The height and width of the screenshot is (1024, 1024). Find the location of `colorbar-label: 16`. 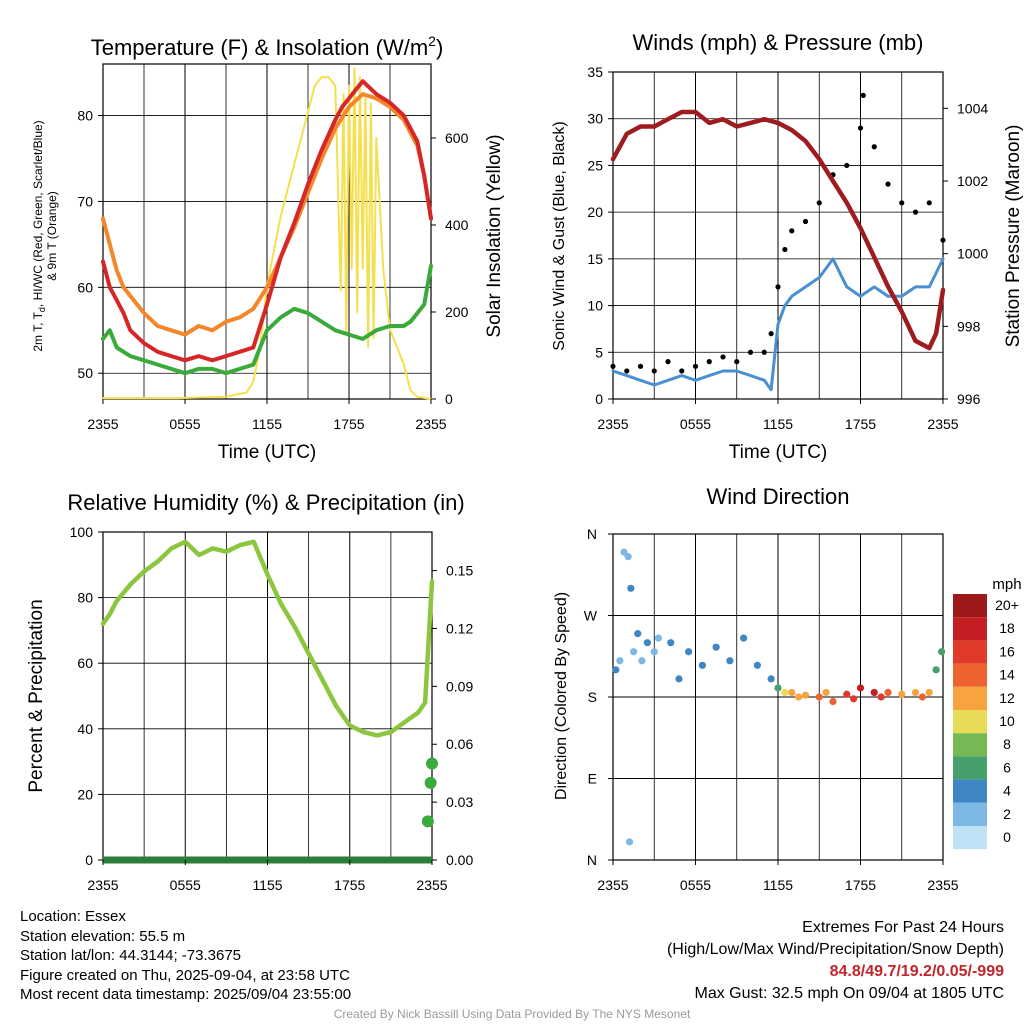

colorbar-label: 16 is located at coordinates (1007, 651).